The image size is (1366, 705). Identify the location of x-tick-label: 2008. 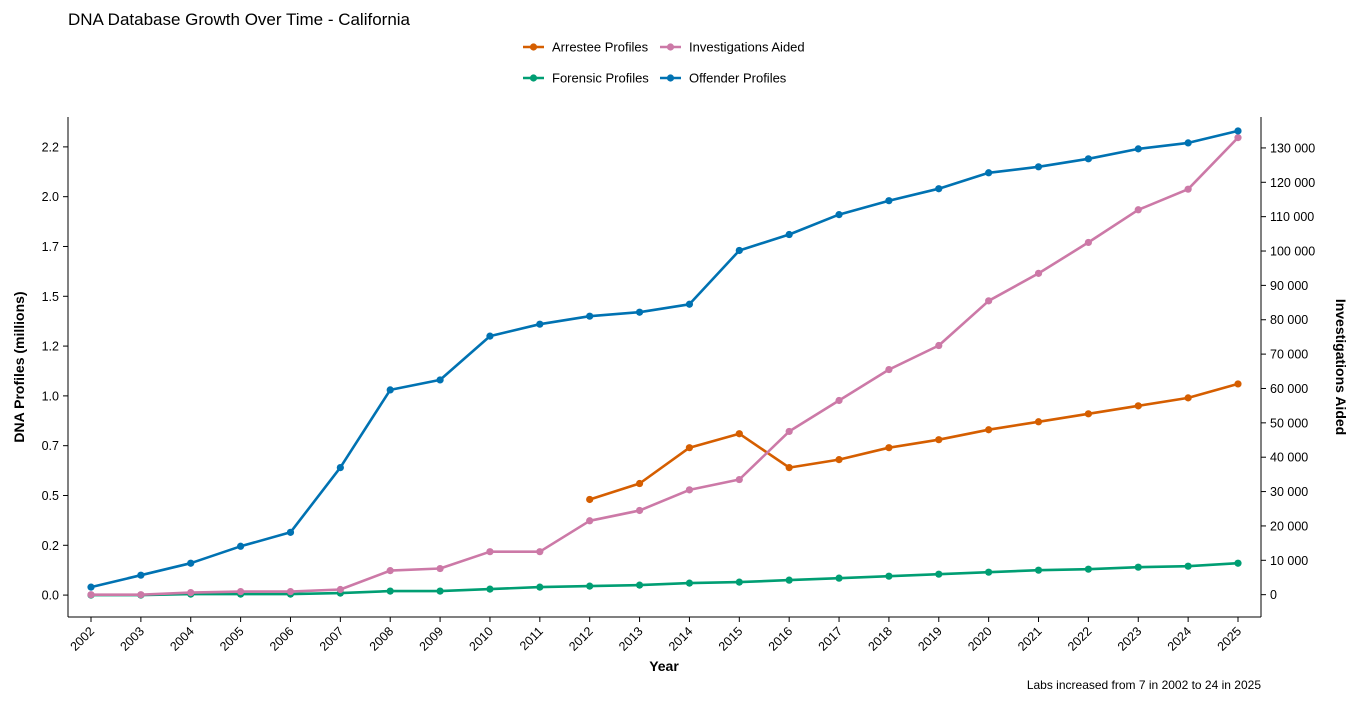
(382, 639).